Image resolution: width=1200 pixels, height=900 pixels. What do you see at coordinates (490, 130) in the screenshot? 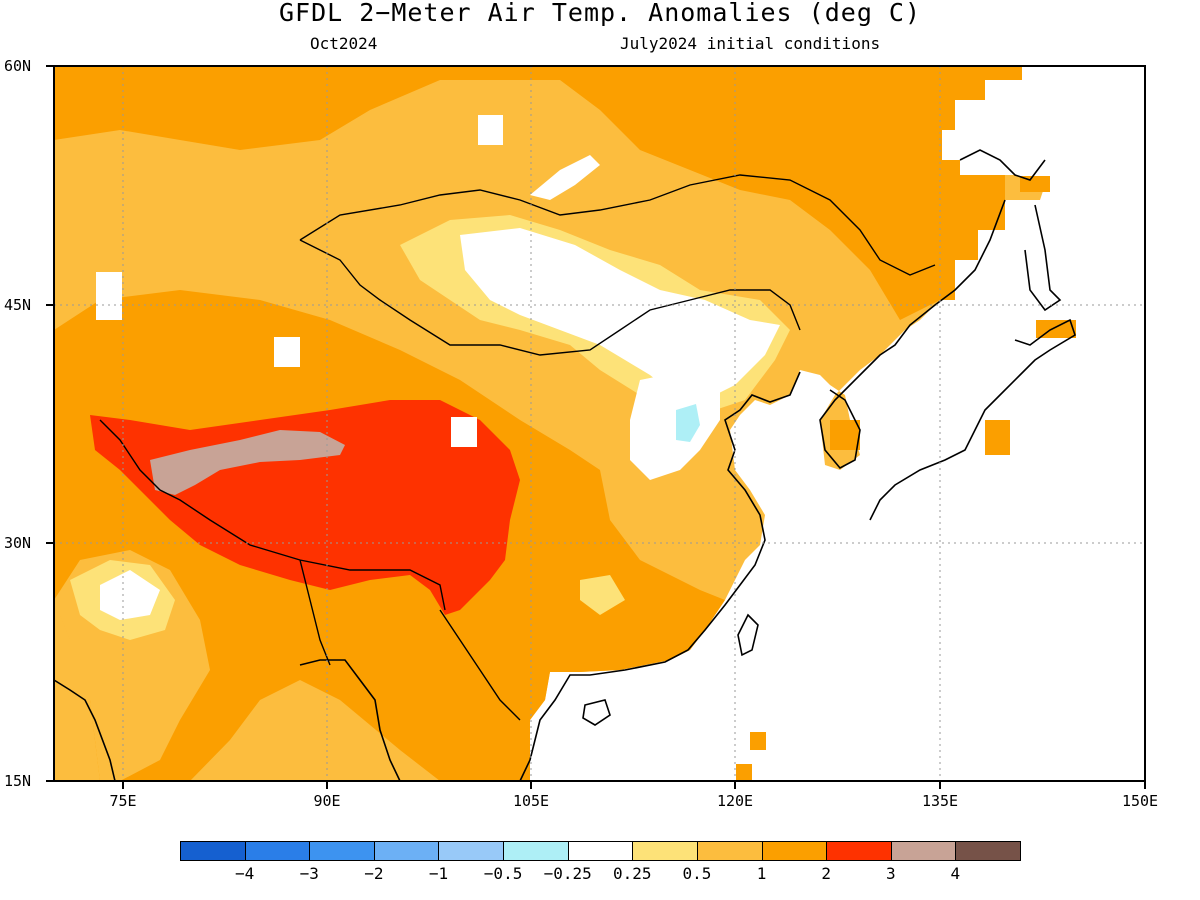
I see `lake-north` at bounding box center [490, 130].